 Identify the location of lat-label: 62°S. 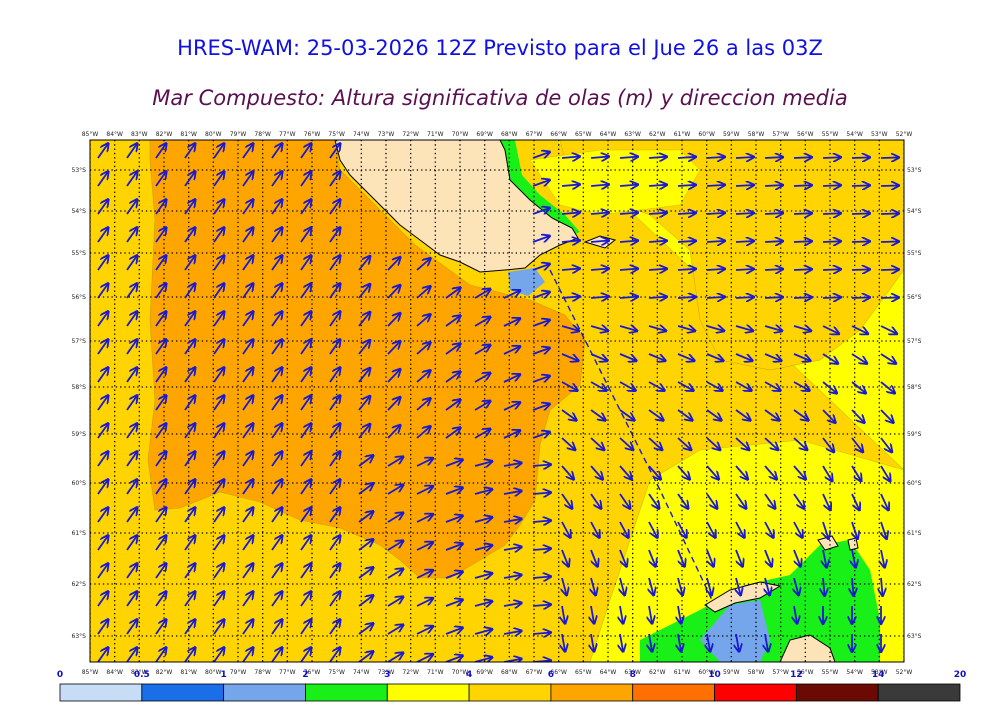
(79, 584).